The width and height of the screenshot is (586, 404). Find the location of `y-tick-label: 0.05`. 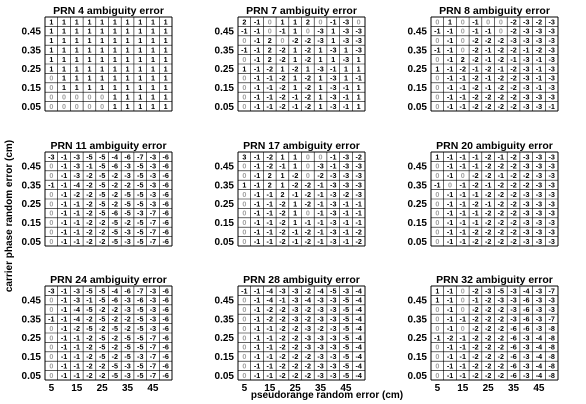

y-tick-label: 0.05 is located at coordinates (418, 107).